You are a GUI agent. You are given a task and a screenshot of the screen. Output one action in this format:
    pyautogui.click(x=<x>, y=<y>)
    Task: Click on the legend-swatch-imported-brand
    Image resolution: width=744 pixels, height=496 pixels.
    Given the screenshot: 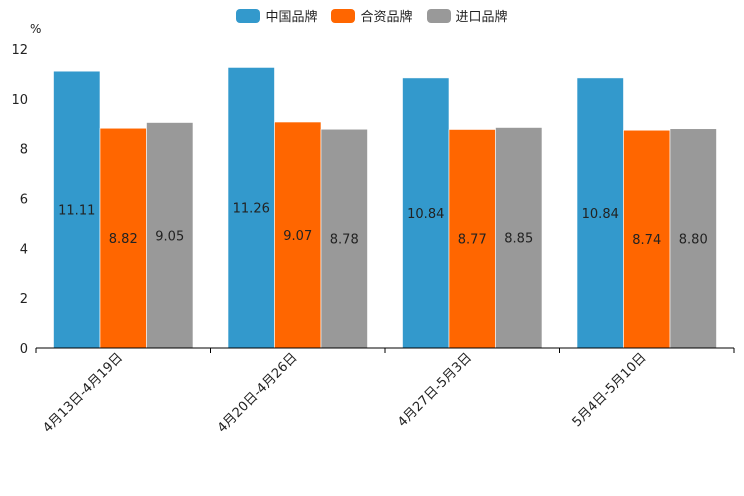 What is the action you would take?
    pyautogui.click(x=438, y=15)
    